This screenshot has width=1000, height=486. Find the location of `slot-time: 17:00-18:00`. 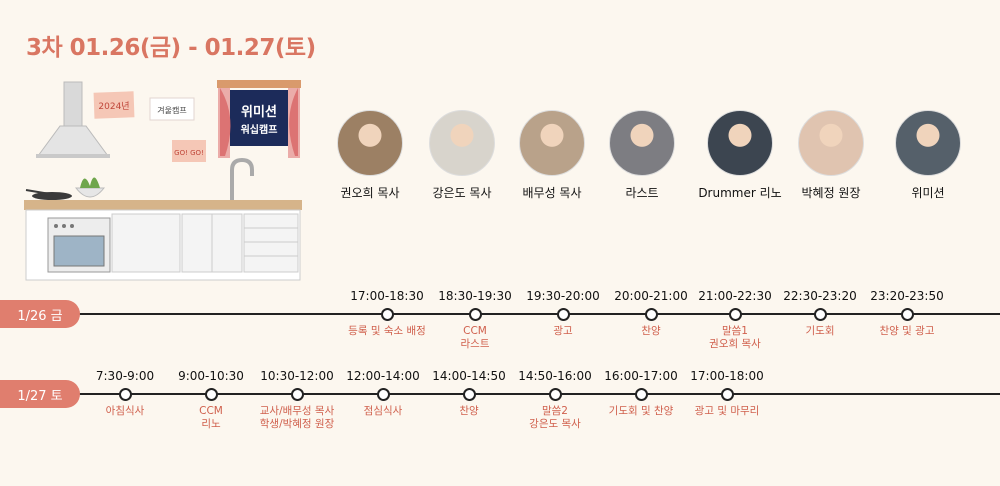

slot-time: 17:00-18:00 is located at coordinates (727, 376).